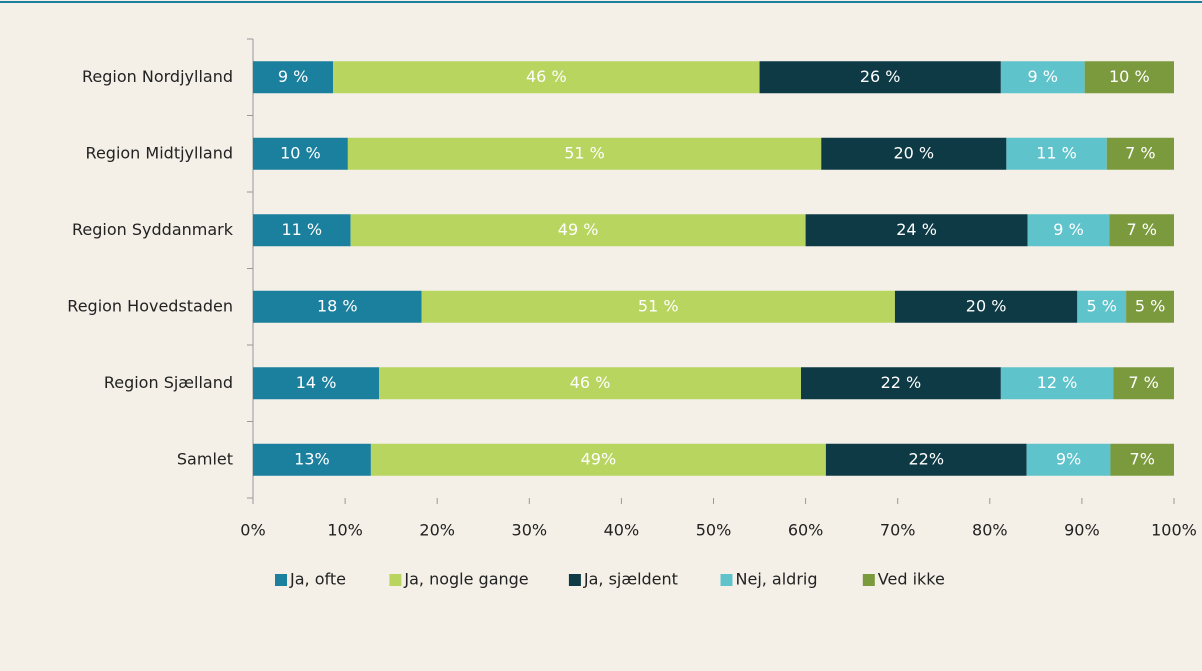 Image resolution: width=1202 pixels, height=671 pixels. I want to click on x-tick-label: 80%, so click(990, 530).